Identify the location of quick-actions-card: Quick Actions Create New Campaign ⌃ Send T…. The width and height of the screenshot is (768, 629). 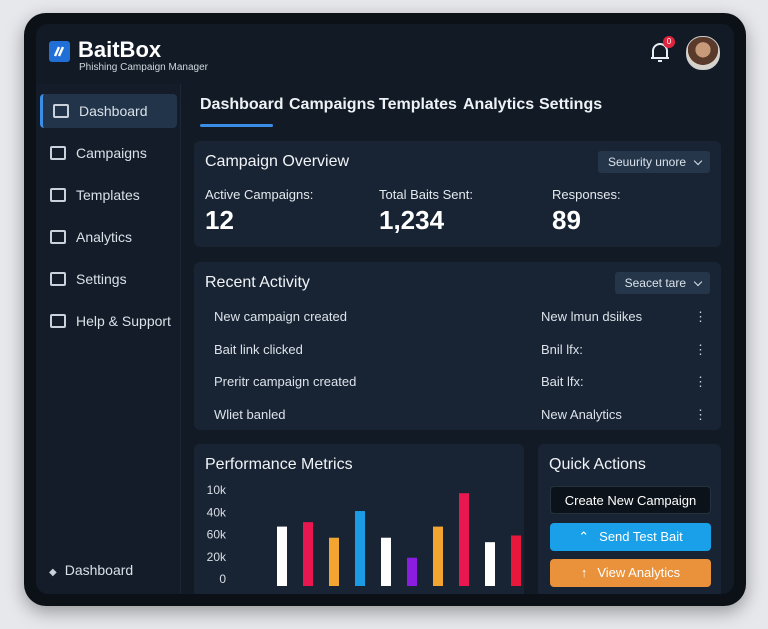
(629, 519).